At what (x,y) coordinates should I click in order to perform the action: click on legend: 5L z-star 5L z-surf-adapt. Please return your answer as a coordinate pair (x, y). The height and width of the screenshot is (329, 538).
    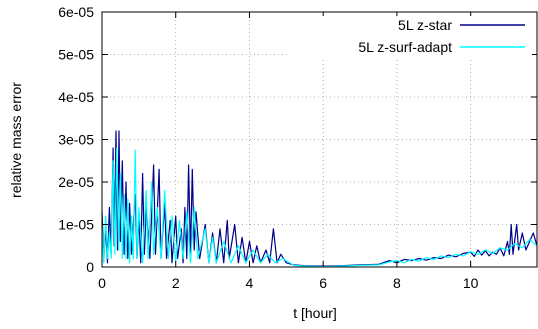
    Looking at the image, I should click on (411, 38).